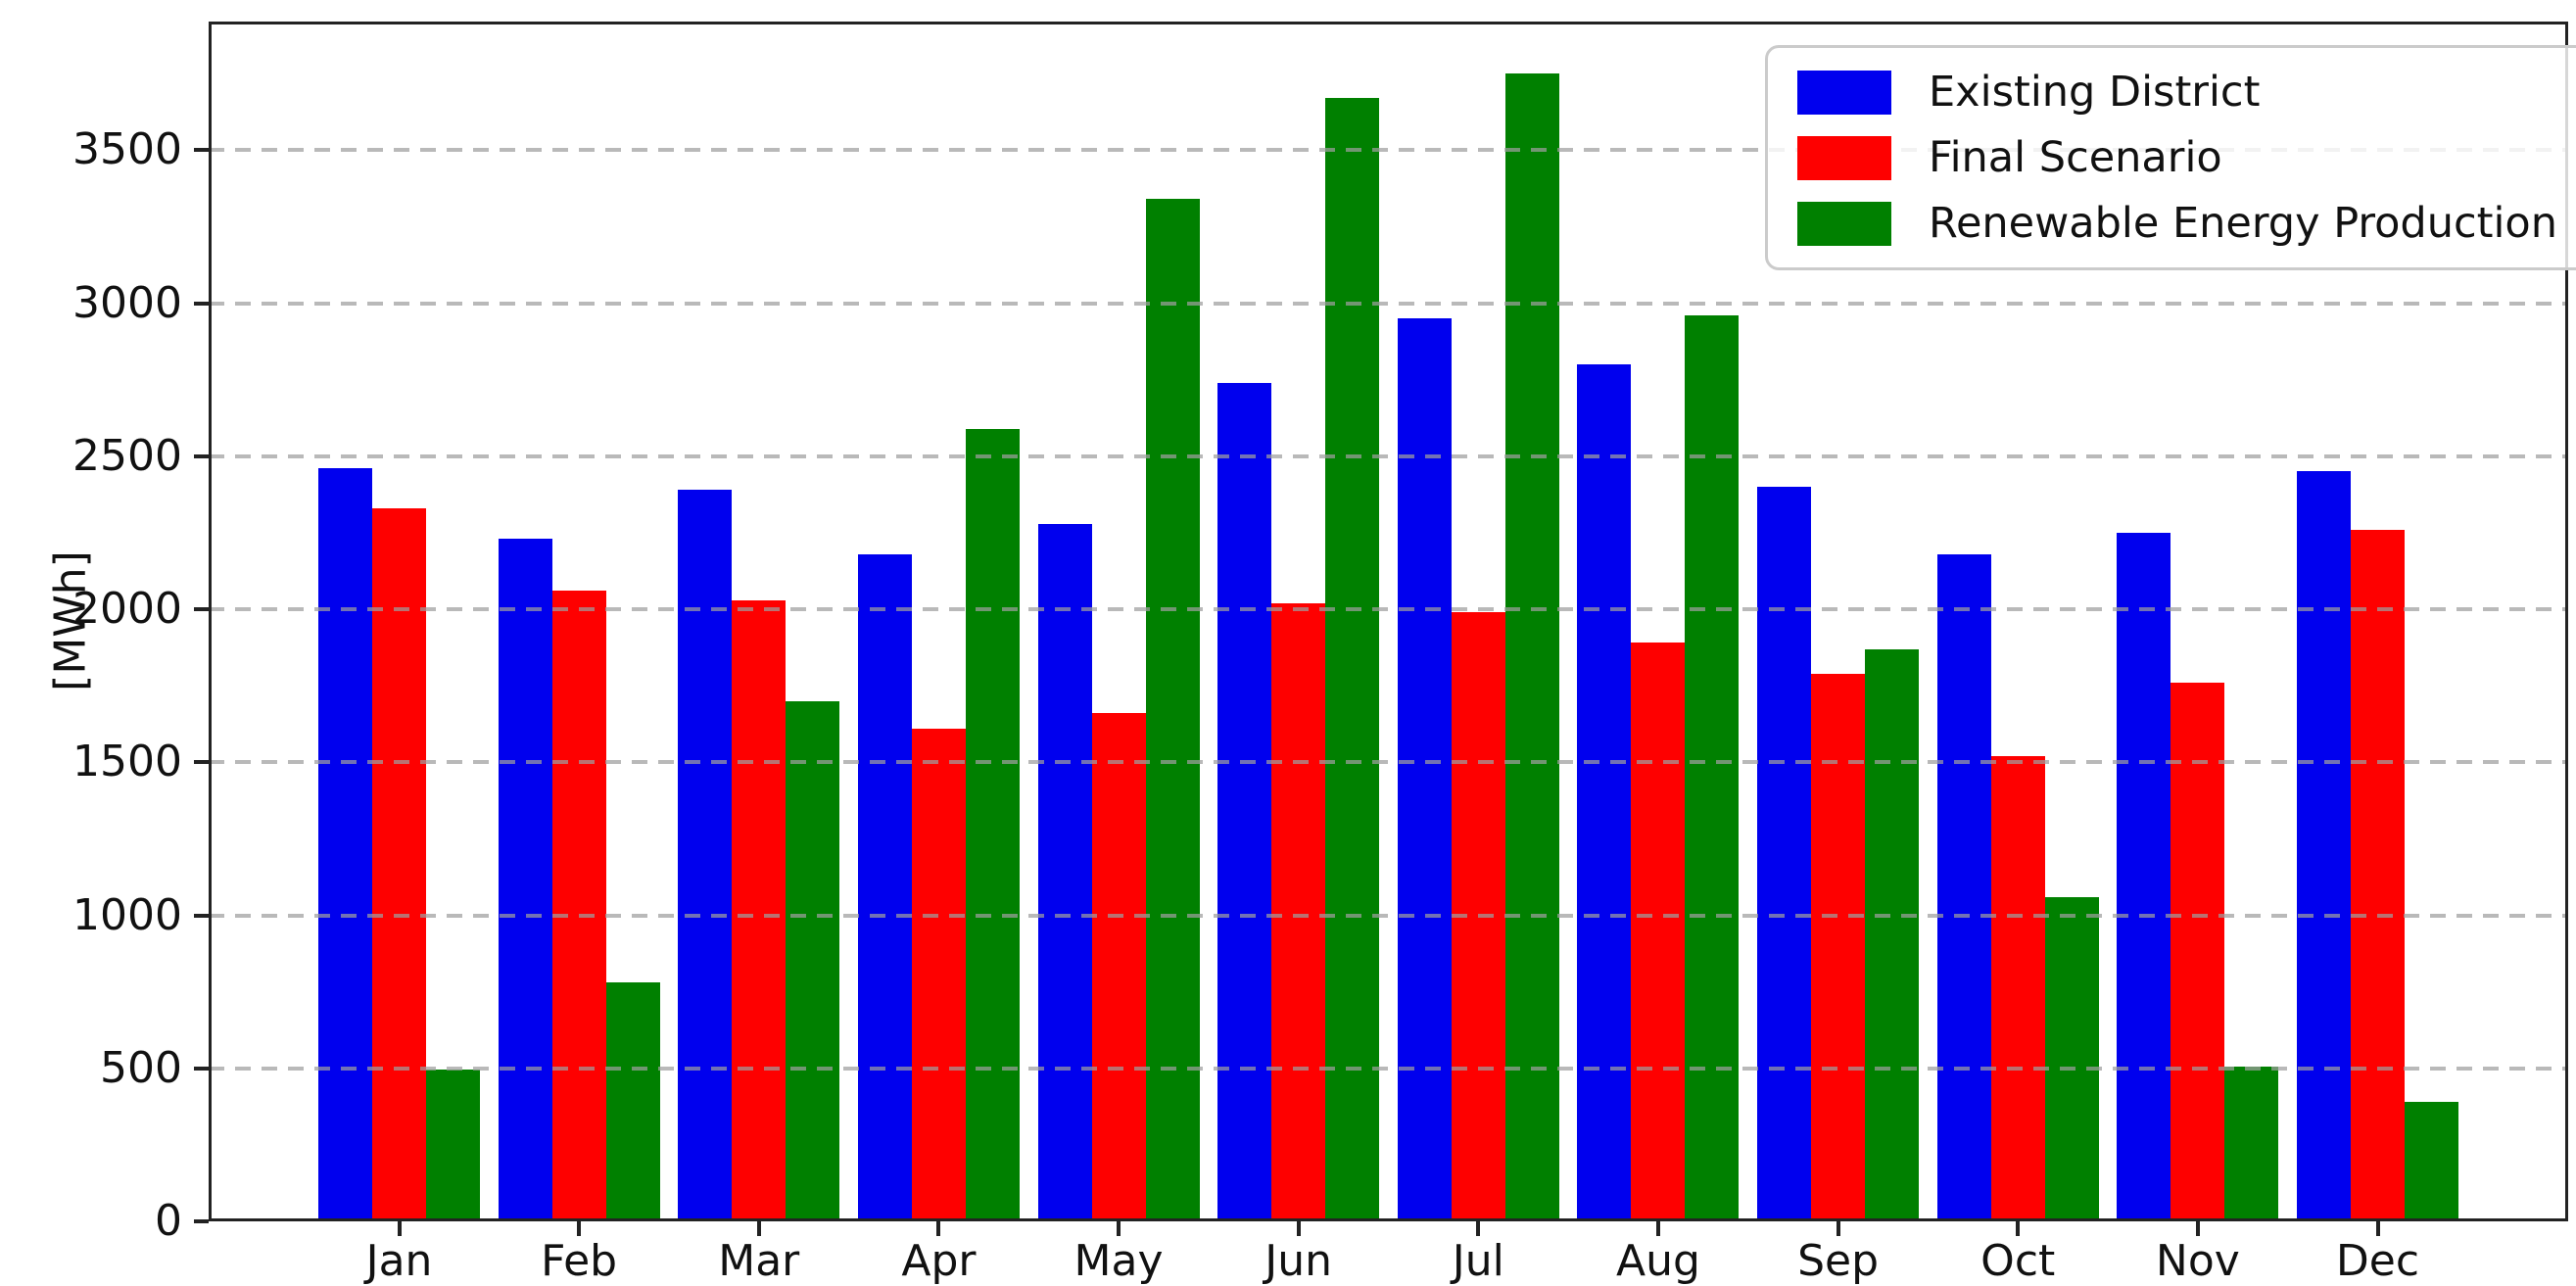  Describe the element at coordinates (2377, 1261) in the screenshot. I see `x-tick-label-dec: Dec` at that location.